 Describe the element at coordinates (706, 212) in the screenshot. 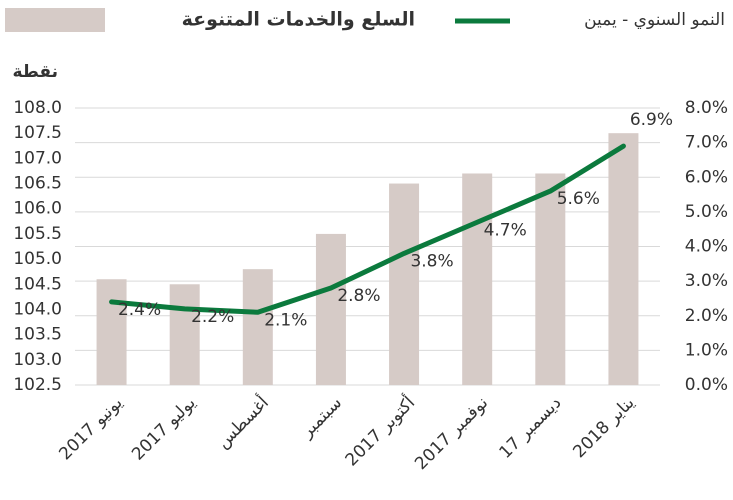

I see `y2-tick-label: 5.0%` at that location.